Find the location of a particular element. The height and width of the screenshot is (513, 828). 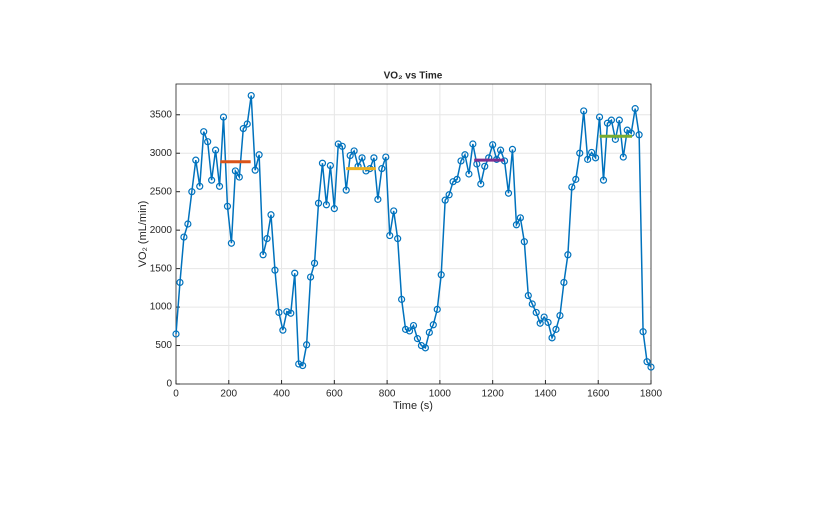

x-tick-label: 1200 is located at coordinates (493, 394).